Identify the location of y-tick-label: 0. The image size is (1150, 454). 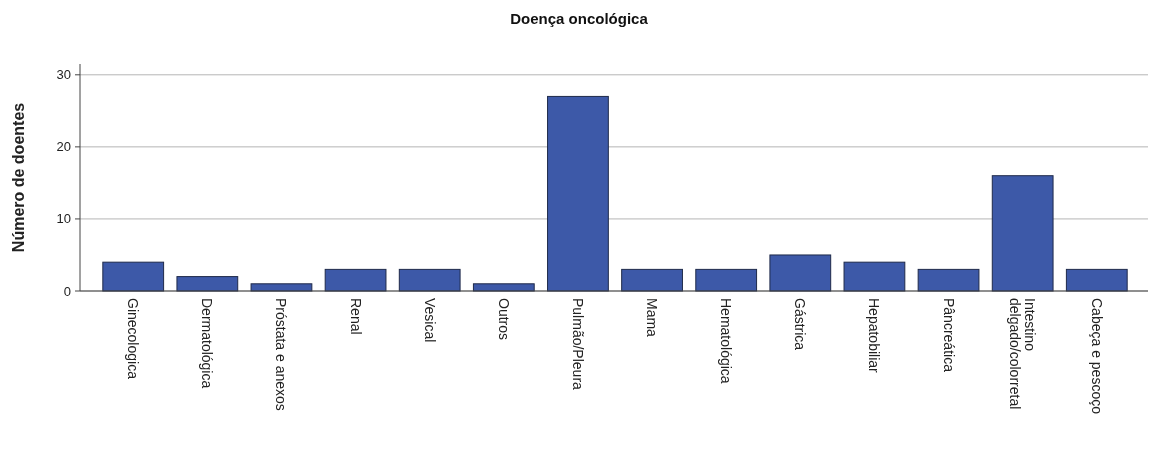
(67, 291).